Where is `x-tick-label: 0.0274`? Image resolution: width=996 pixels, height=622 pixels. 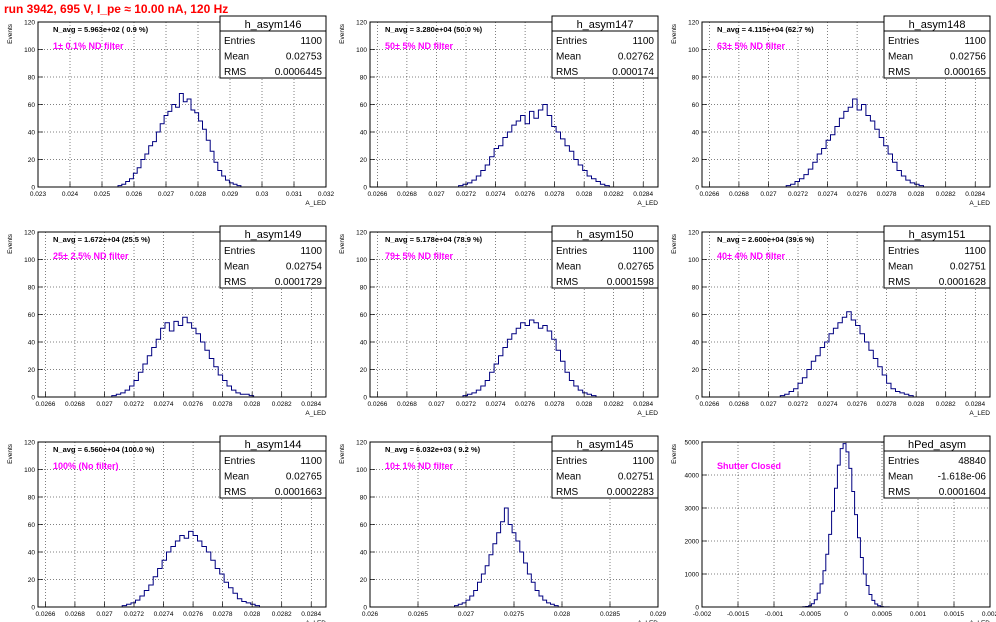
x-tick-label: 0.0274 is located at coordinates (828, 194).